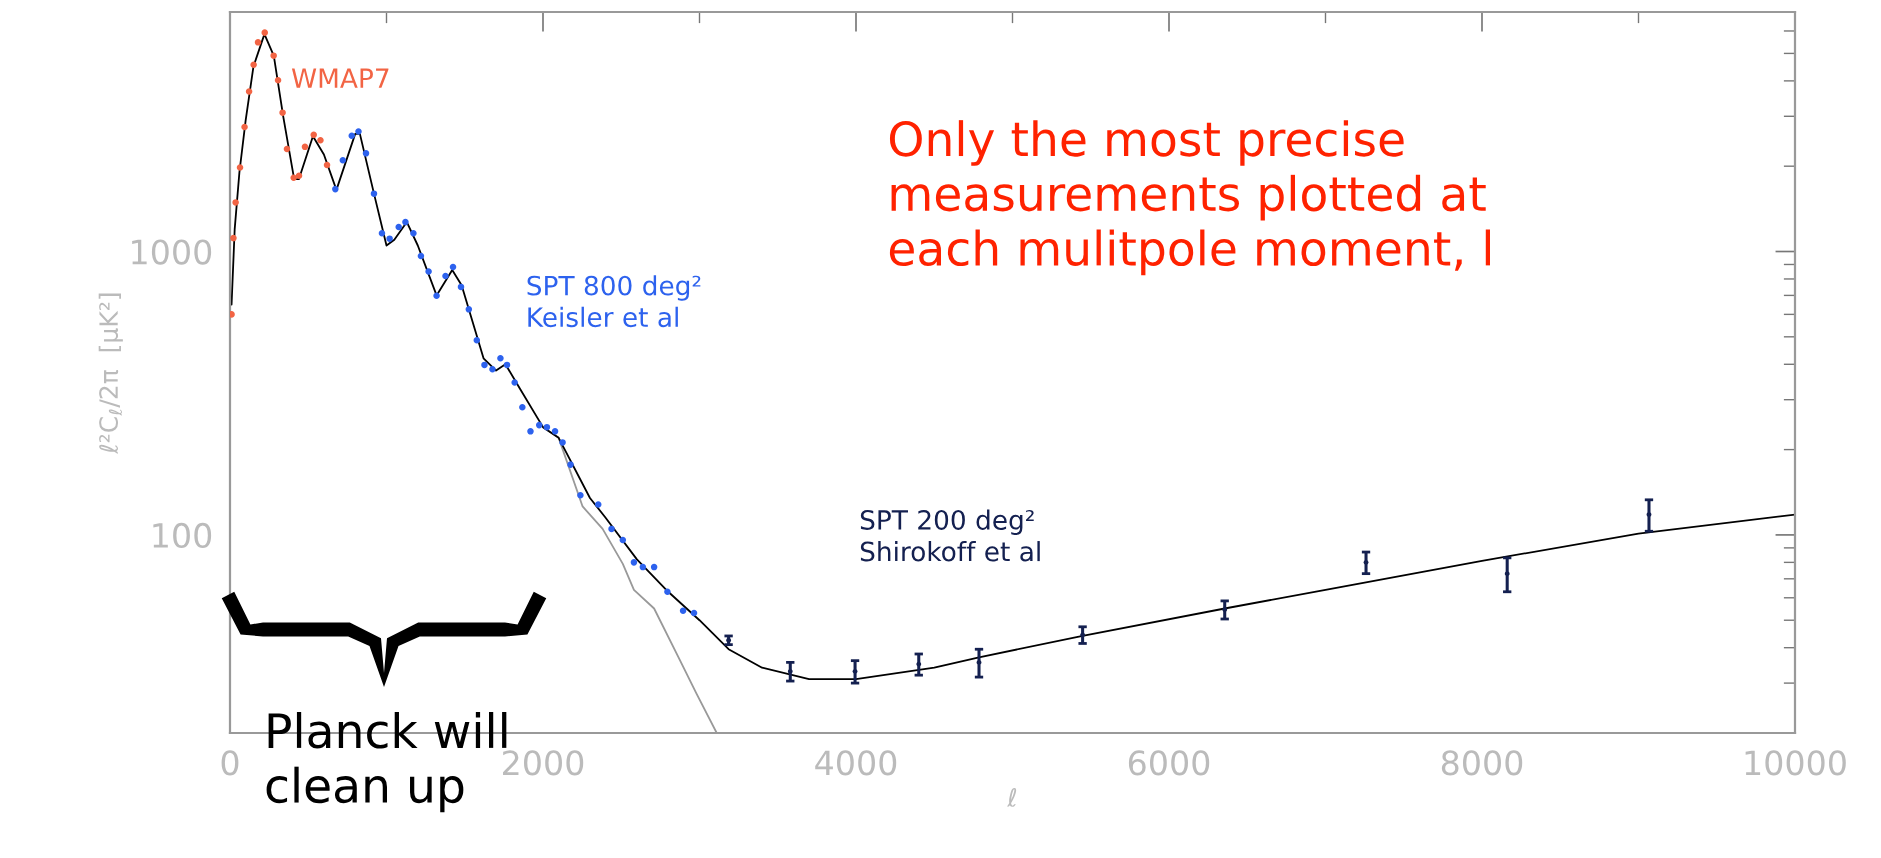 This screenshot has width=1881, height=858. Describe the element at coordinates (1011, 797) in the screenshot. I see `x-axis-title: ℓ` at that location.